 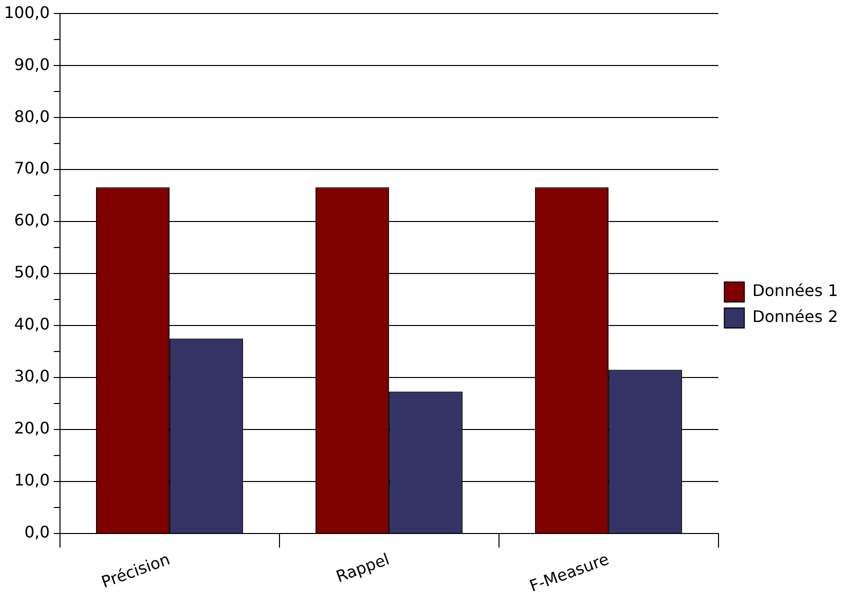 What do you see at coordinates (32, 168) in the screenshot?
I see `y-tick-label: 70,0` at bounding box center [32, 168].